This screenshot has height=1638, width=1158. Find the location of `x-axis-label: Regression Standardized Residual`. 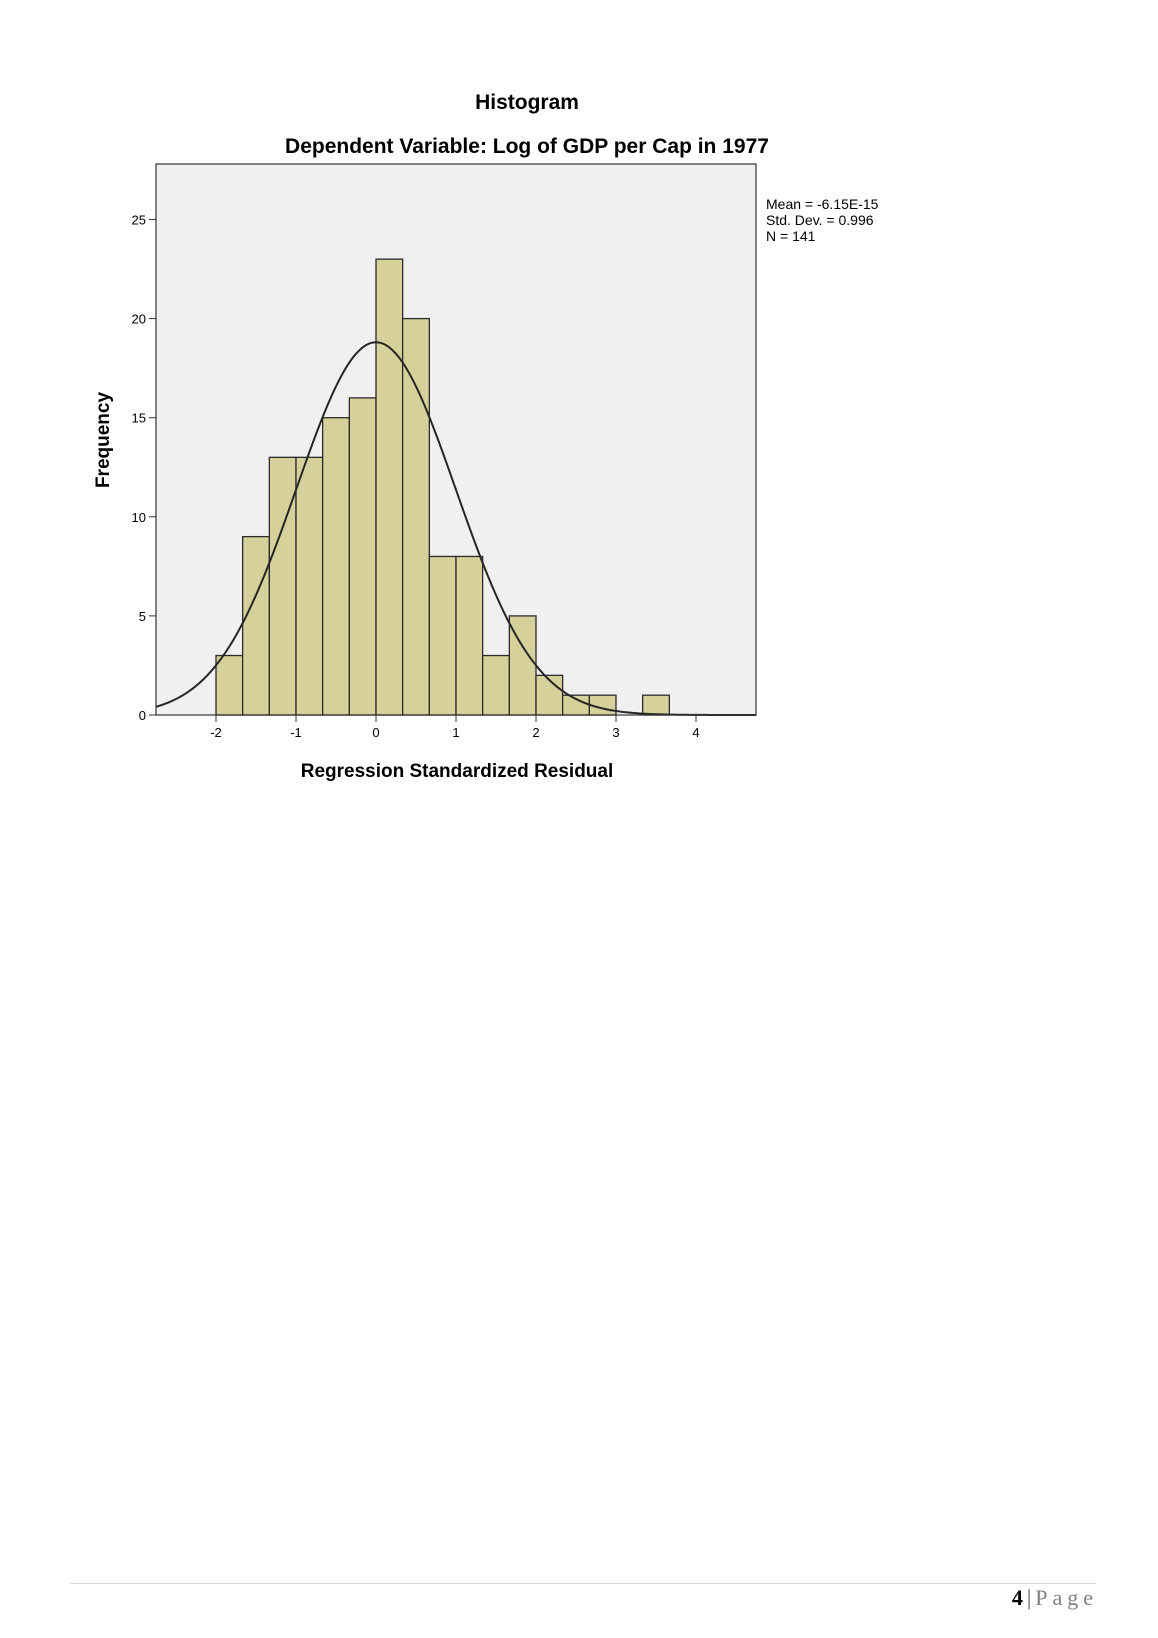

x-axis-label: Regression Standardized Residual is located at coordinates (457, 771).